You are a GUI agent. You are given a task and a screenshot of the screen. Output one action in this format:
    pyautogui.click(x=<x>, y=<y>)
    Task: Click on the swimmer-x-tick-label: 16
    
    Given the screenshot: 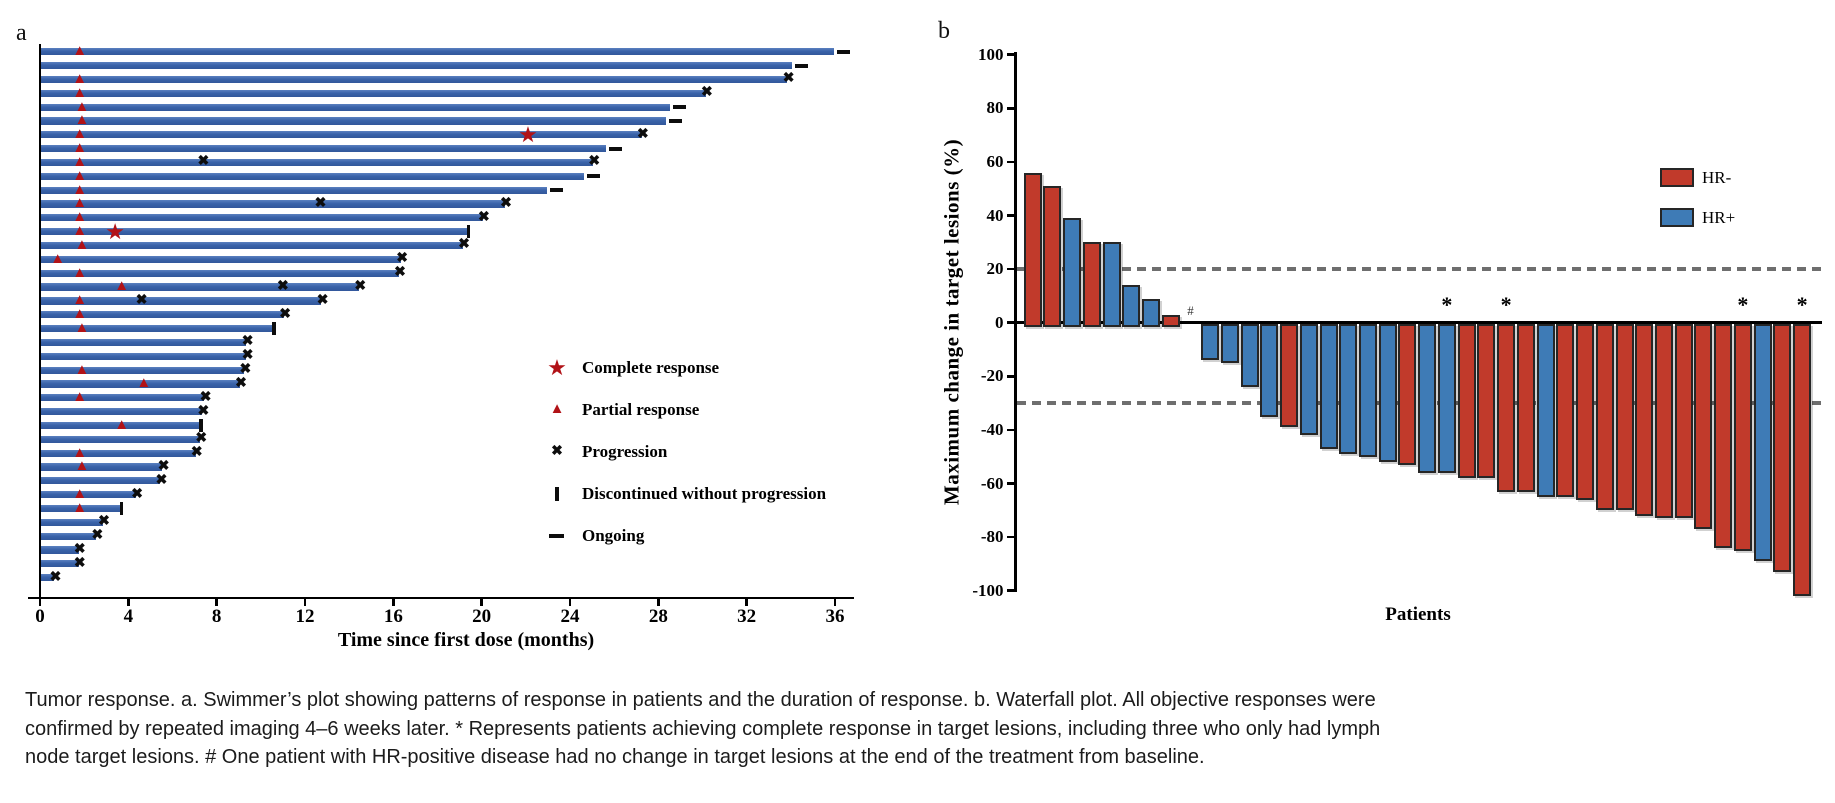 What is the action you would take?
    pyautogui.click(x=393, y=616)
    